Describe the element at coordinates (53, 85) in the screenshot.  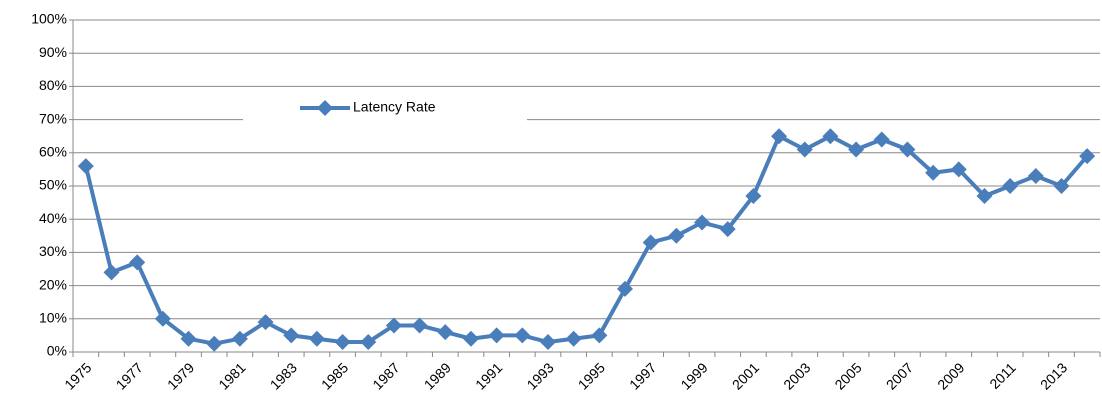
I see `y-tick-label: 80%` at that location.